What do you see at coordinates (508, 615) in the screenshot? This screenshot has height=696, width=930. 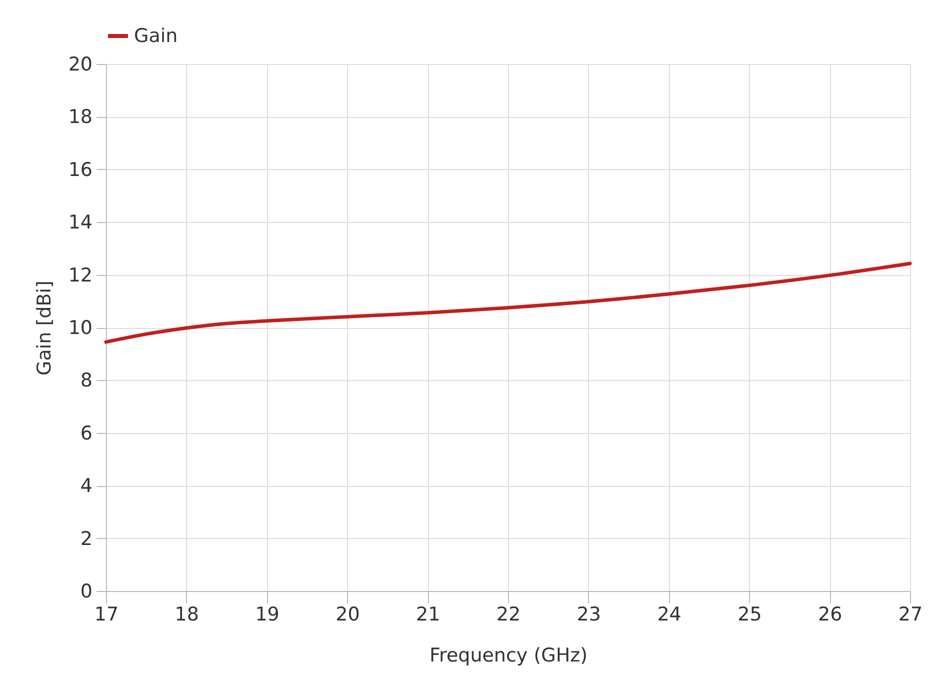 I see `x-tick-label: 22` at bounding box center [508, 615].